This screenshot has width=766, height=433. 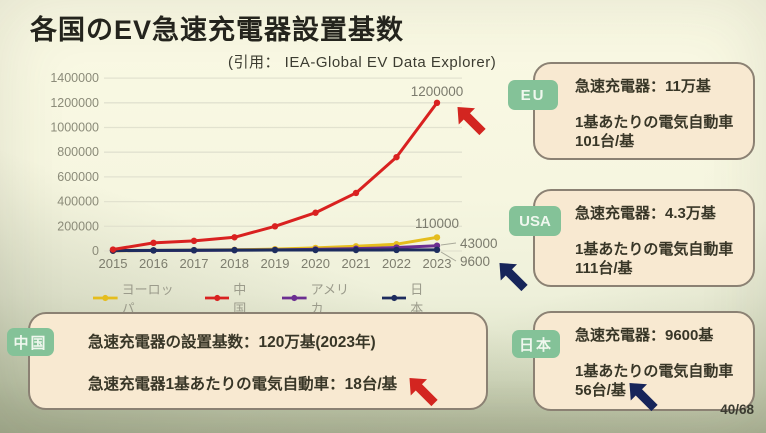 I want to click on x-tick-label: 2018, so click(x=234, y=263).